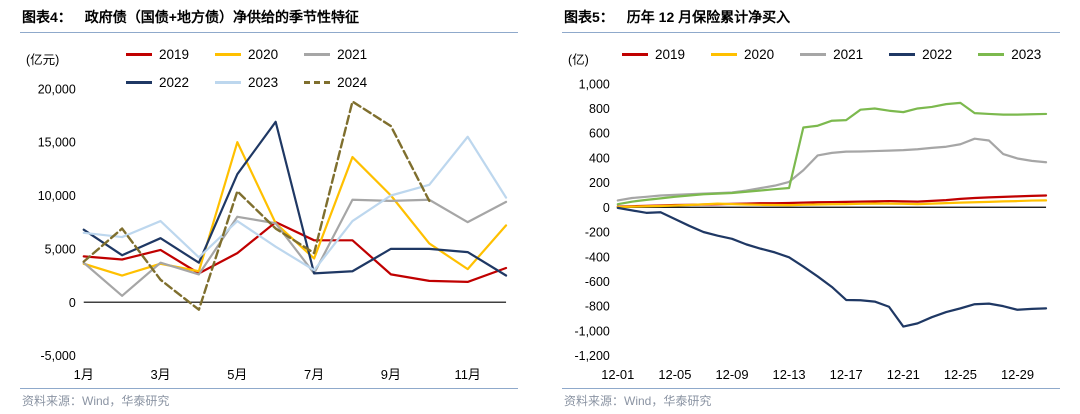  I want to click on x-tick-label: 1月, so click(84, 374).